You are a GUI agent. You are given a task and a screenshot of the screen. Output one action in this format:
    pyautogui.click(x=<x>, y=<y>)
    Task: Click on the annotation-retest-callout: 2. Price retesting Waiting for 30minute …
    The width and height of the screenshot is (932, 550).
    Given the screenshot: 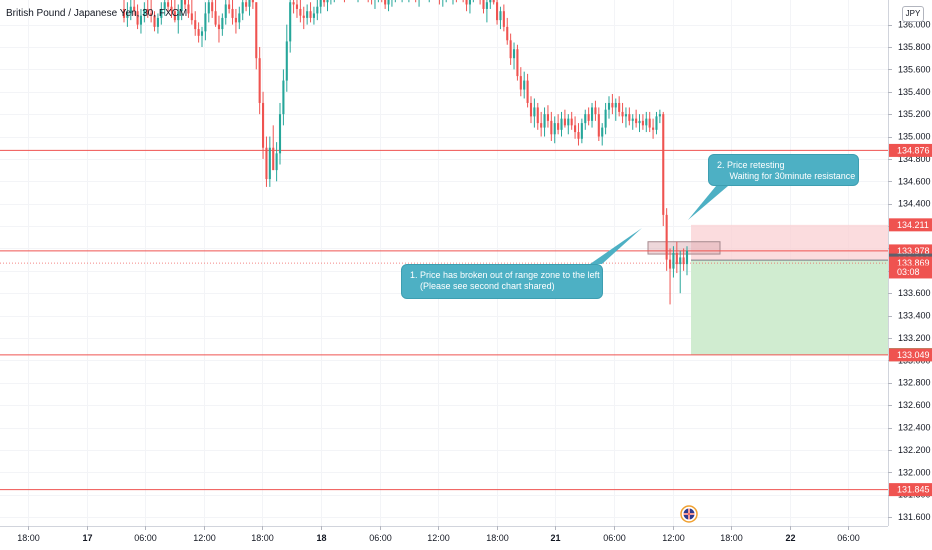 What is the action you would take?
    pyautogui.click(x=783, y=170)
    